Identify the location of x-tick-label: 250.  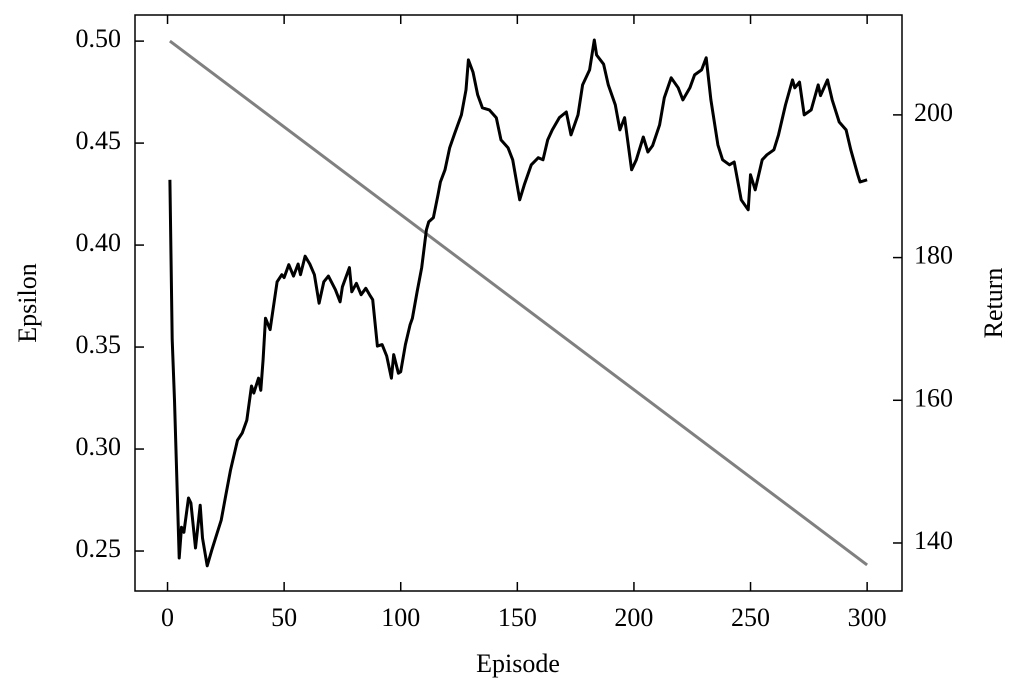
(750, 617).